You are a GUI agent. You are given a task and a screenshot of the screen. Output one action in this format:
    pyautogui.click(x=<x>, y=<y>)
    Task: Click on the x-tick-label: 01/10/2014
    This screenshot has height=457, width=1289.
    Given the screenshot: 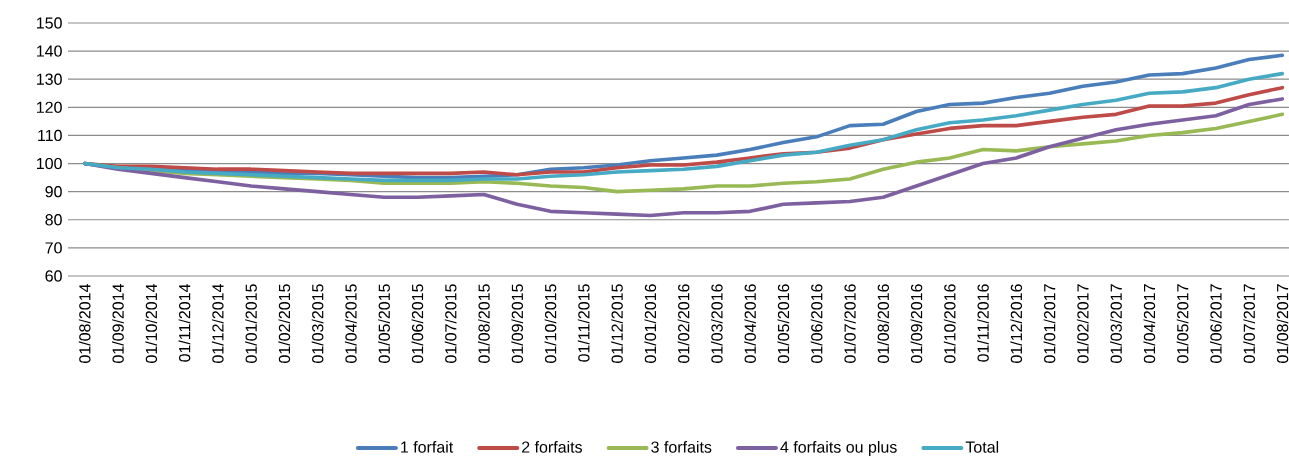 What is the action you would take?
    pyautogui.click(x=151, y=323)
    